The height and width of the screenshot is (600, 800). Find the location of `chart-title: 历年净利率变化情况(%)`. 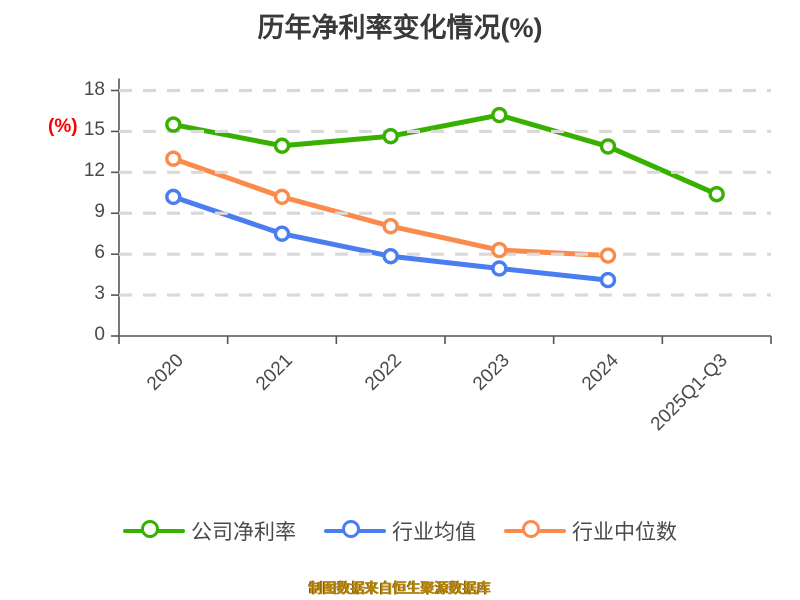

chart-title: 历年净利率变化情况(%) is located at coordinates (400, 28).